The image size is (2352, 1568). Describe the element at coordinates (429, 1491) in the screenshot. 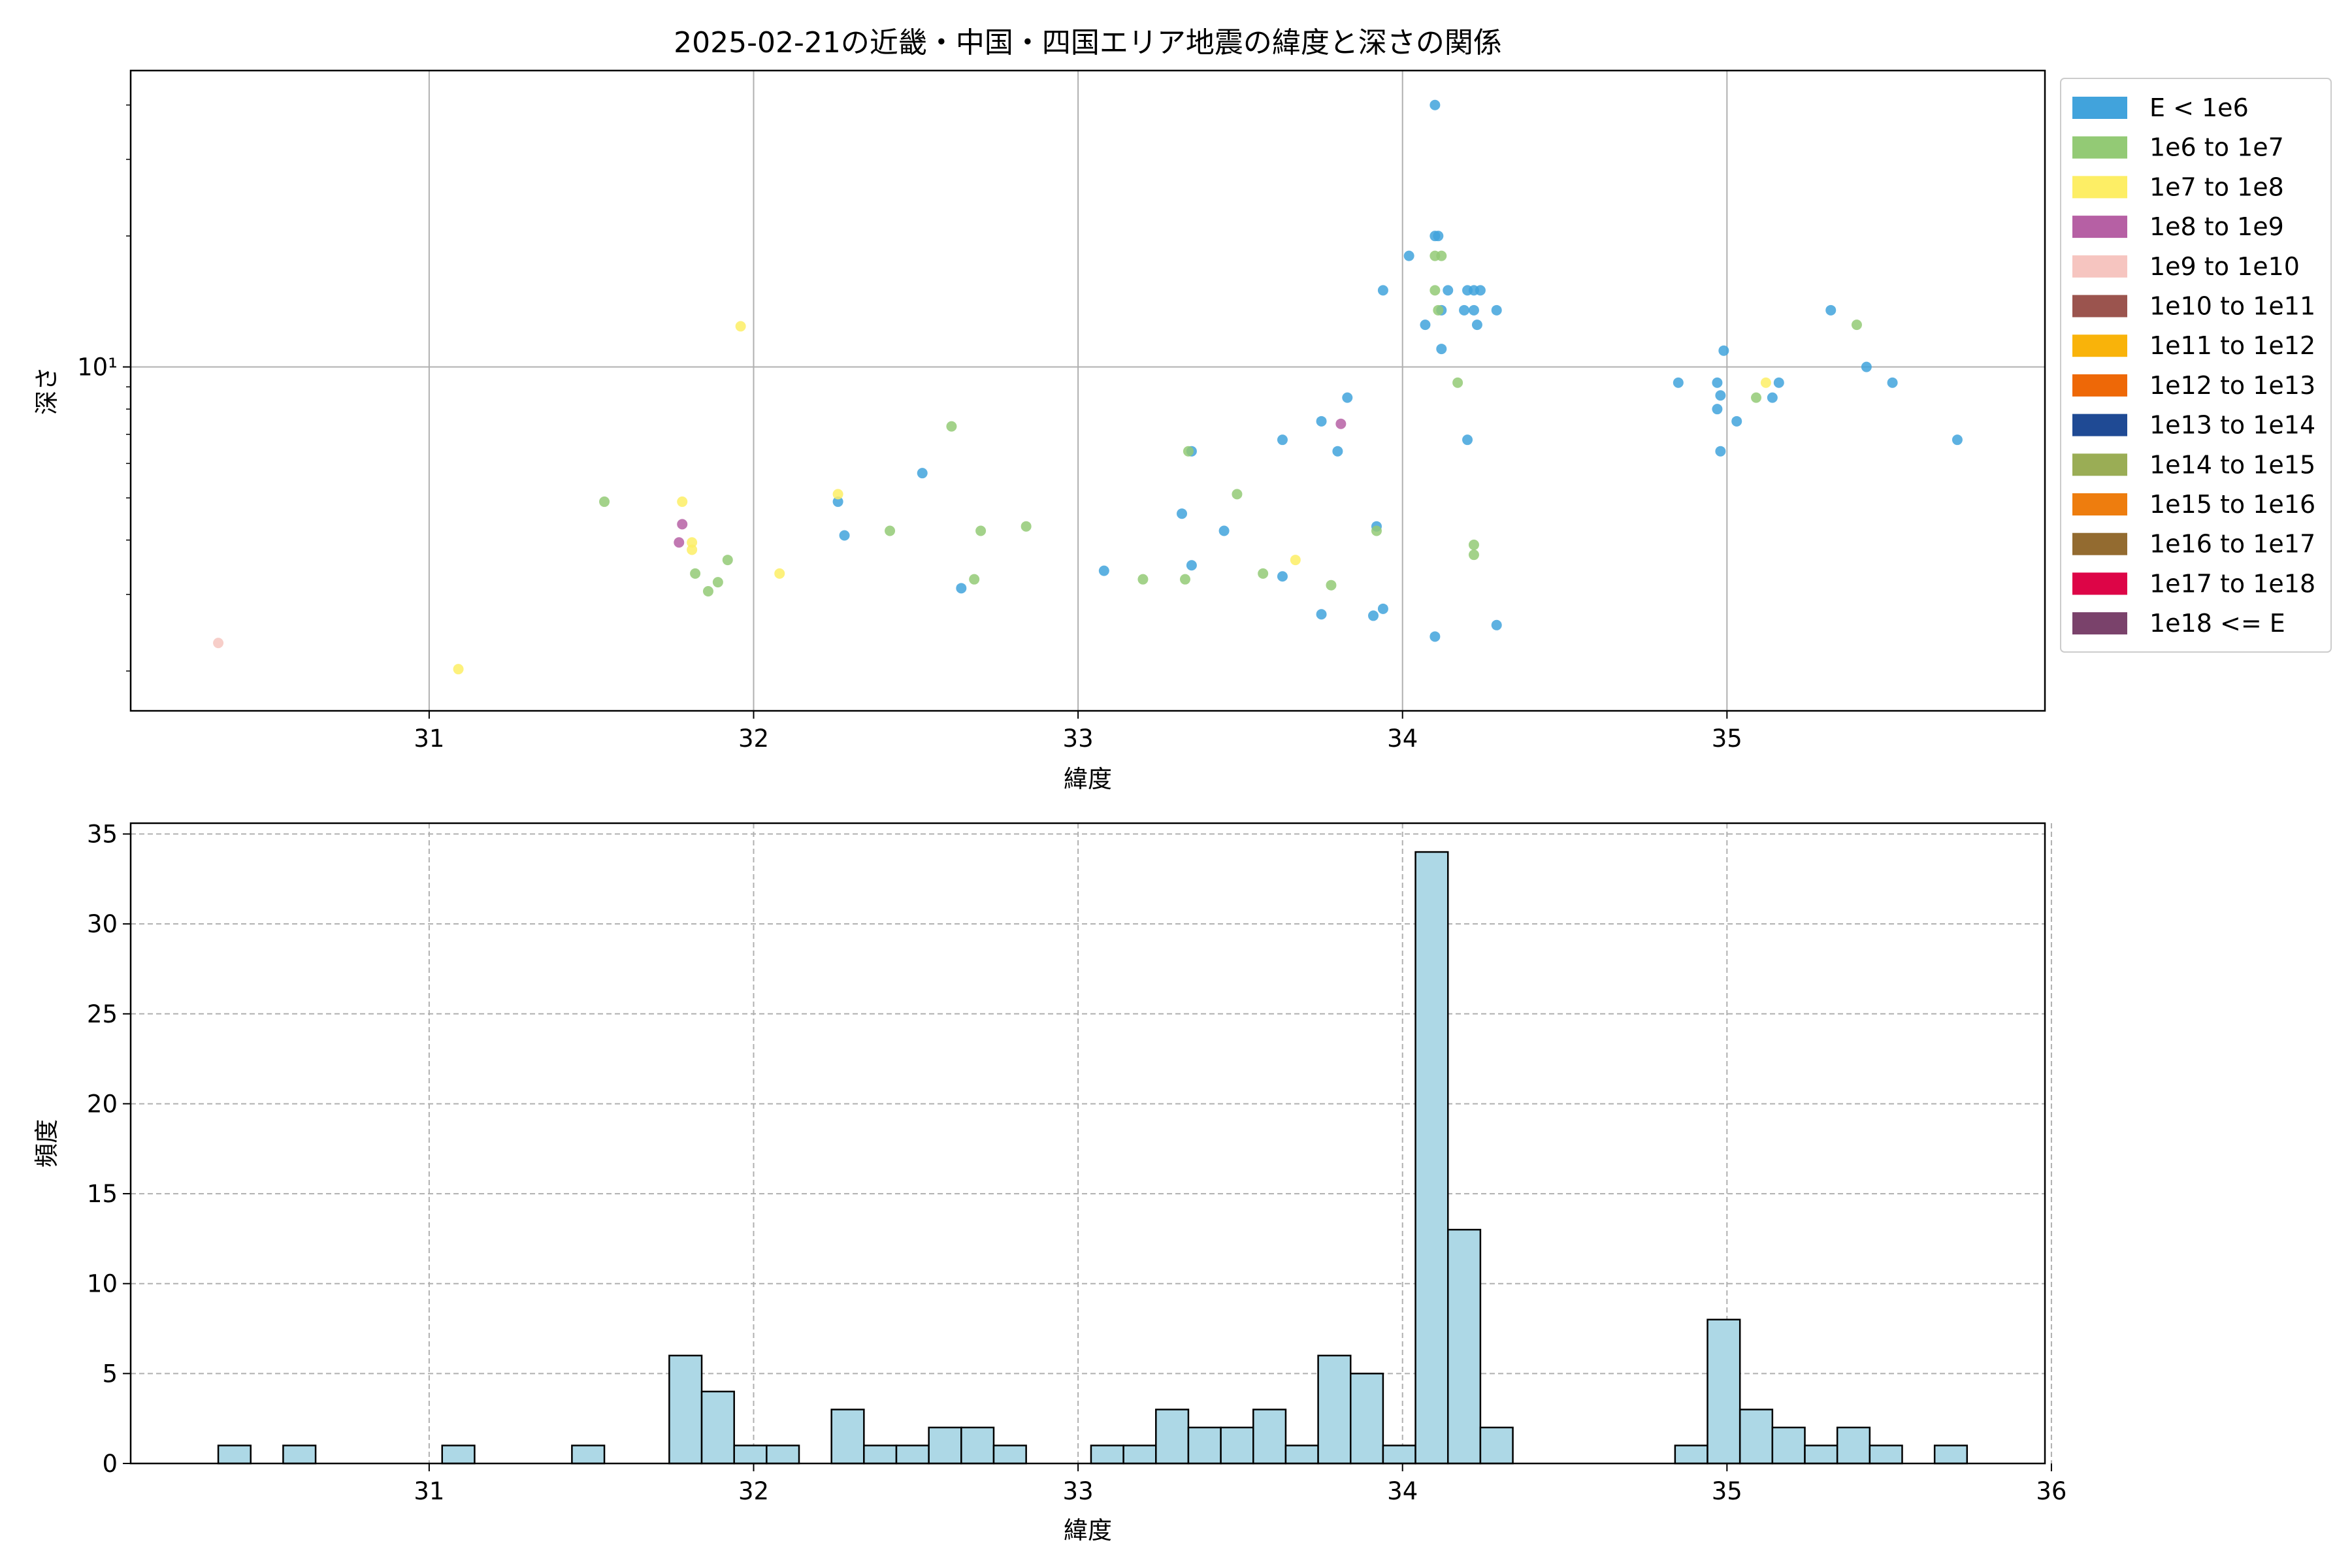

I see `histogram-x-tick-label: 31` at that location.